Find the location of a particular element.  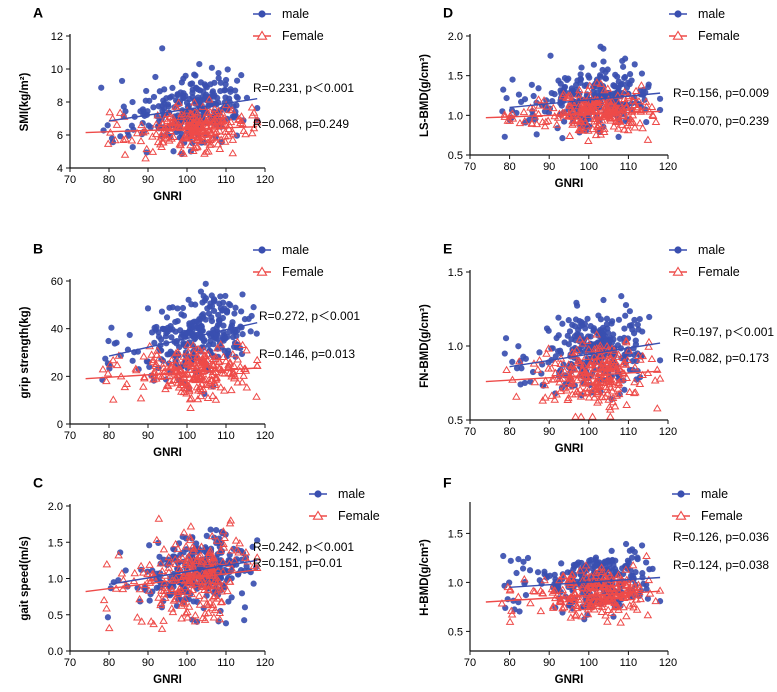

x-tick-label: 100 is located at coordinates (187, 436).